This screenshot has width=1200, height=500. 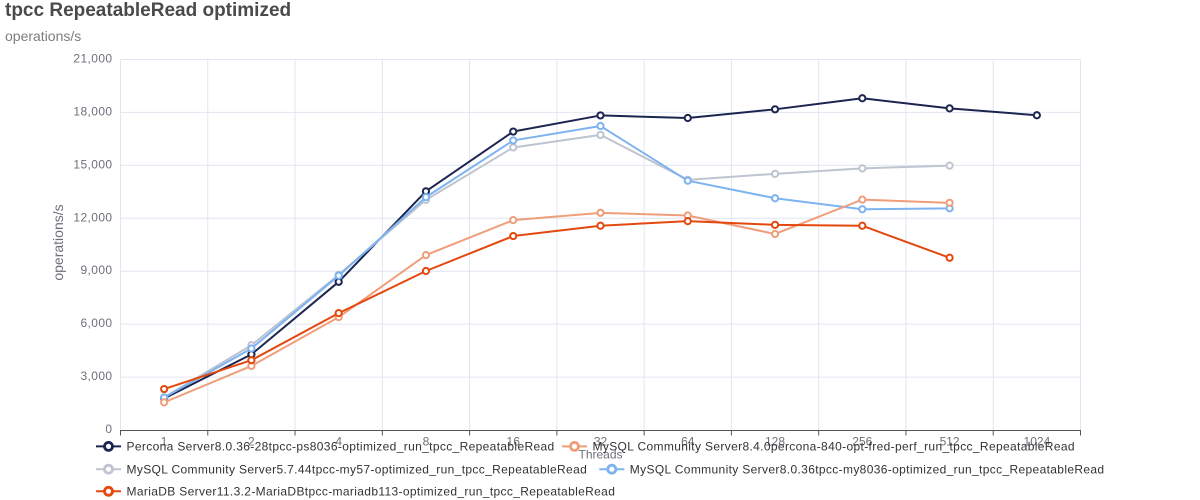 What do you see at coordinates (96, 323) in the screenshot?
I see `svg-text: 6,000` at bounding box center [96, 323].